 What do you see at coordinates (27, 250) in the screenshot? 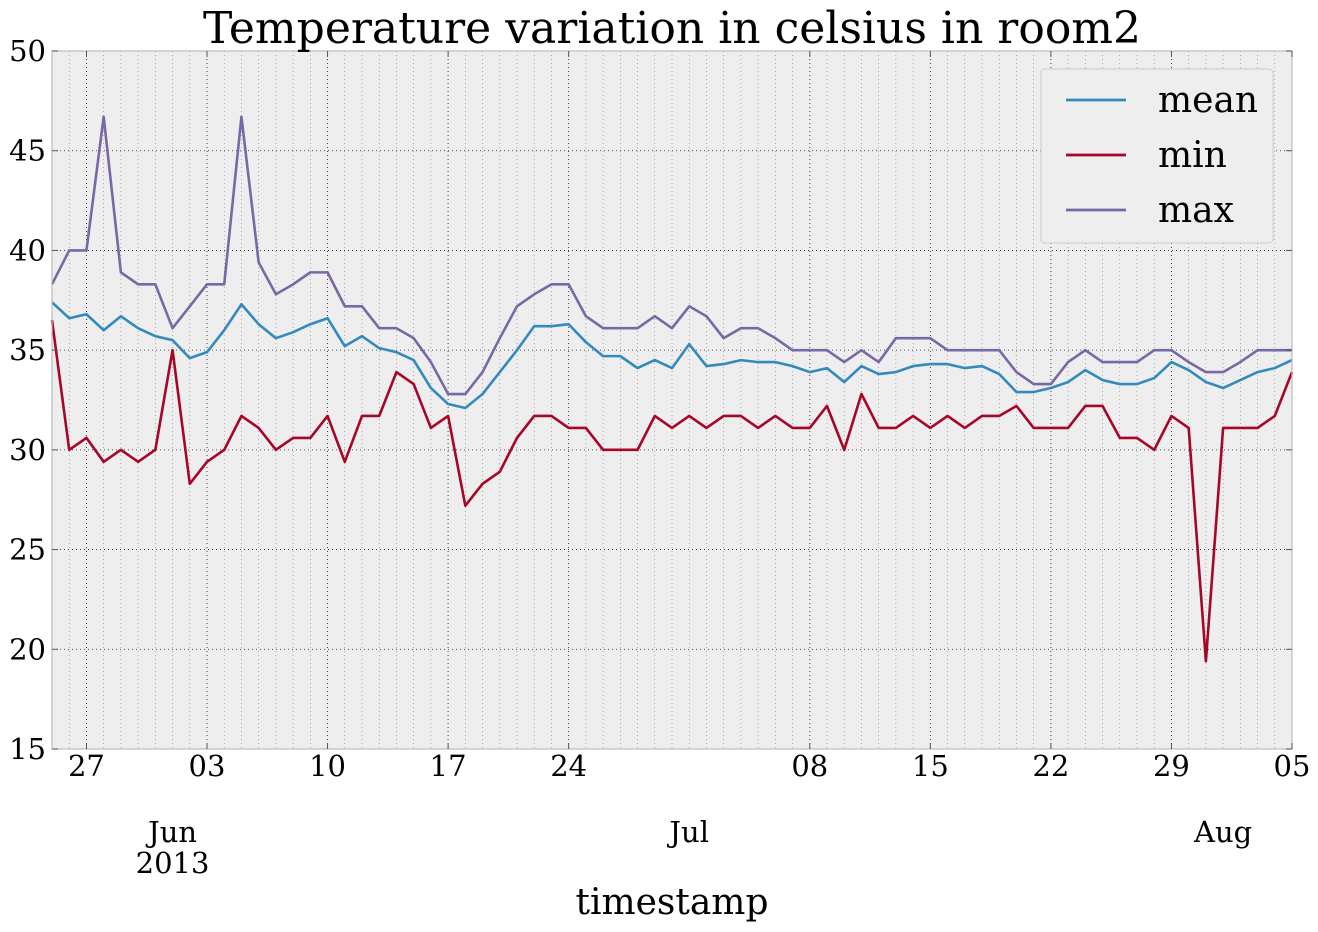
I see `y-tick-label: 40` at bounding box center [27, 250].